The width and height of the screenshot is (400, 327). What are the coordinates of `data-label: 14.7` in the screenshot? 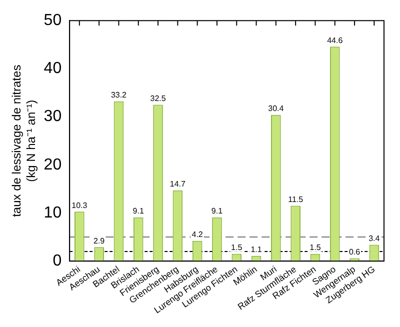 It's located at (178, 184).